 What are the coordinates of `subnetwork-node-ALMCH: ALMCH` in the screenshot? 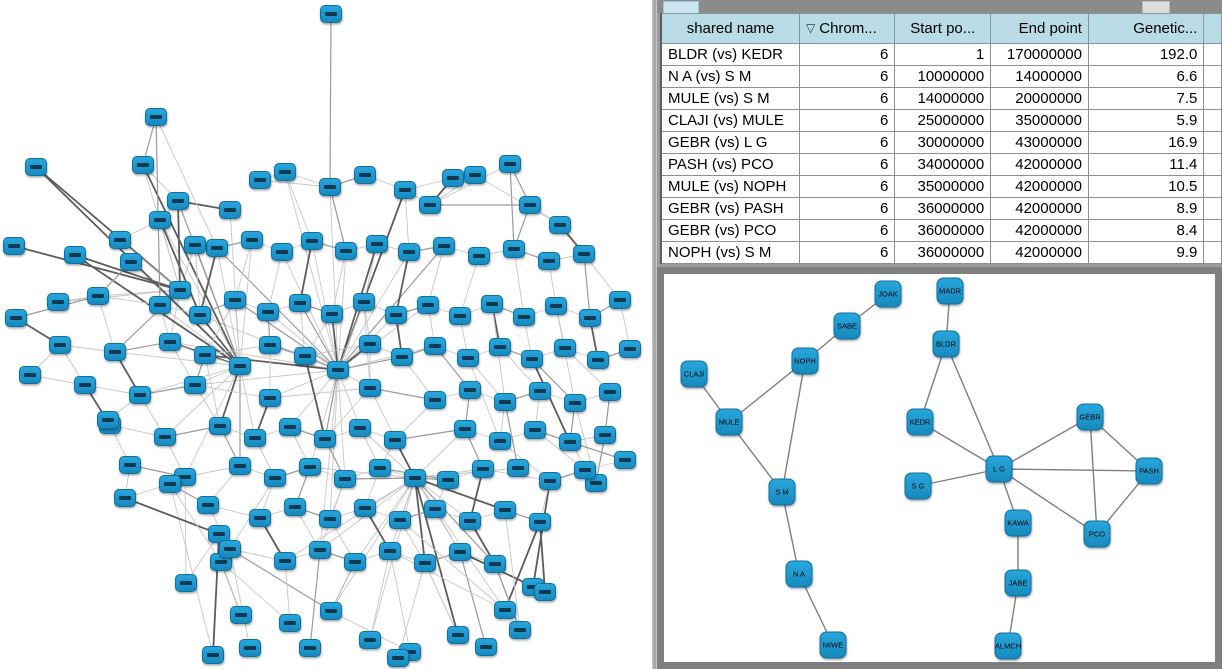 It's located at (1008, 646).